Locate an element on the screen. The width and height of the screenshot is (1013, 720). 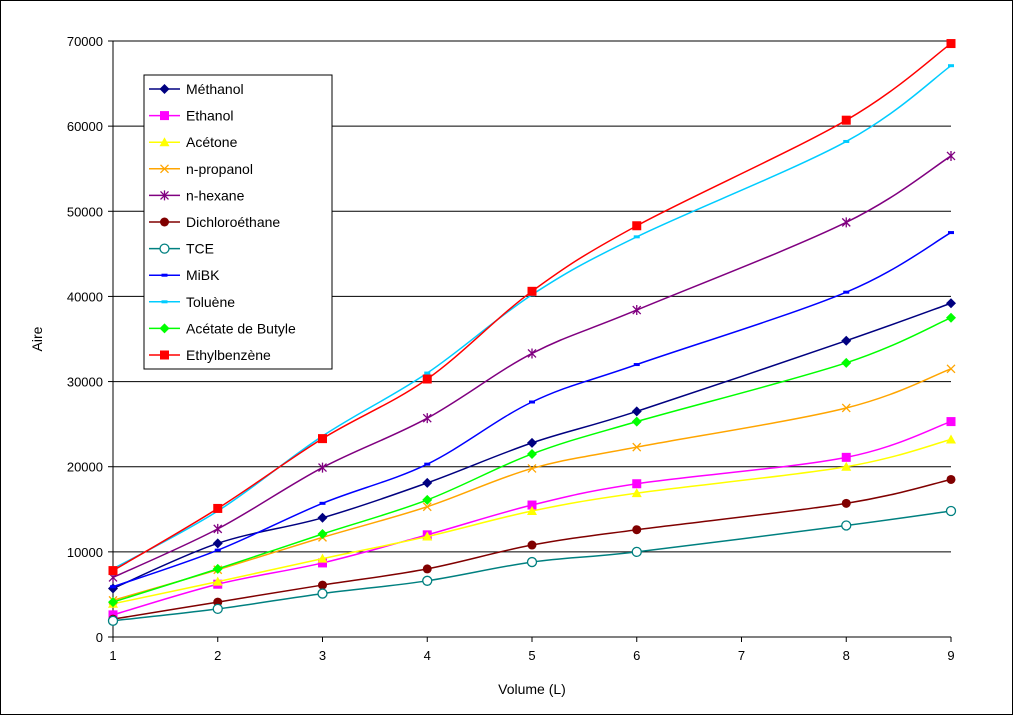
y-tick-label: 40000 is located at coordinates (85, 296).